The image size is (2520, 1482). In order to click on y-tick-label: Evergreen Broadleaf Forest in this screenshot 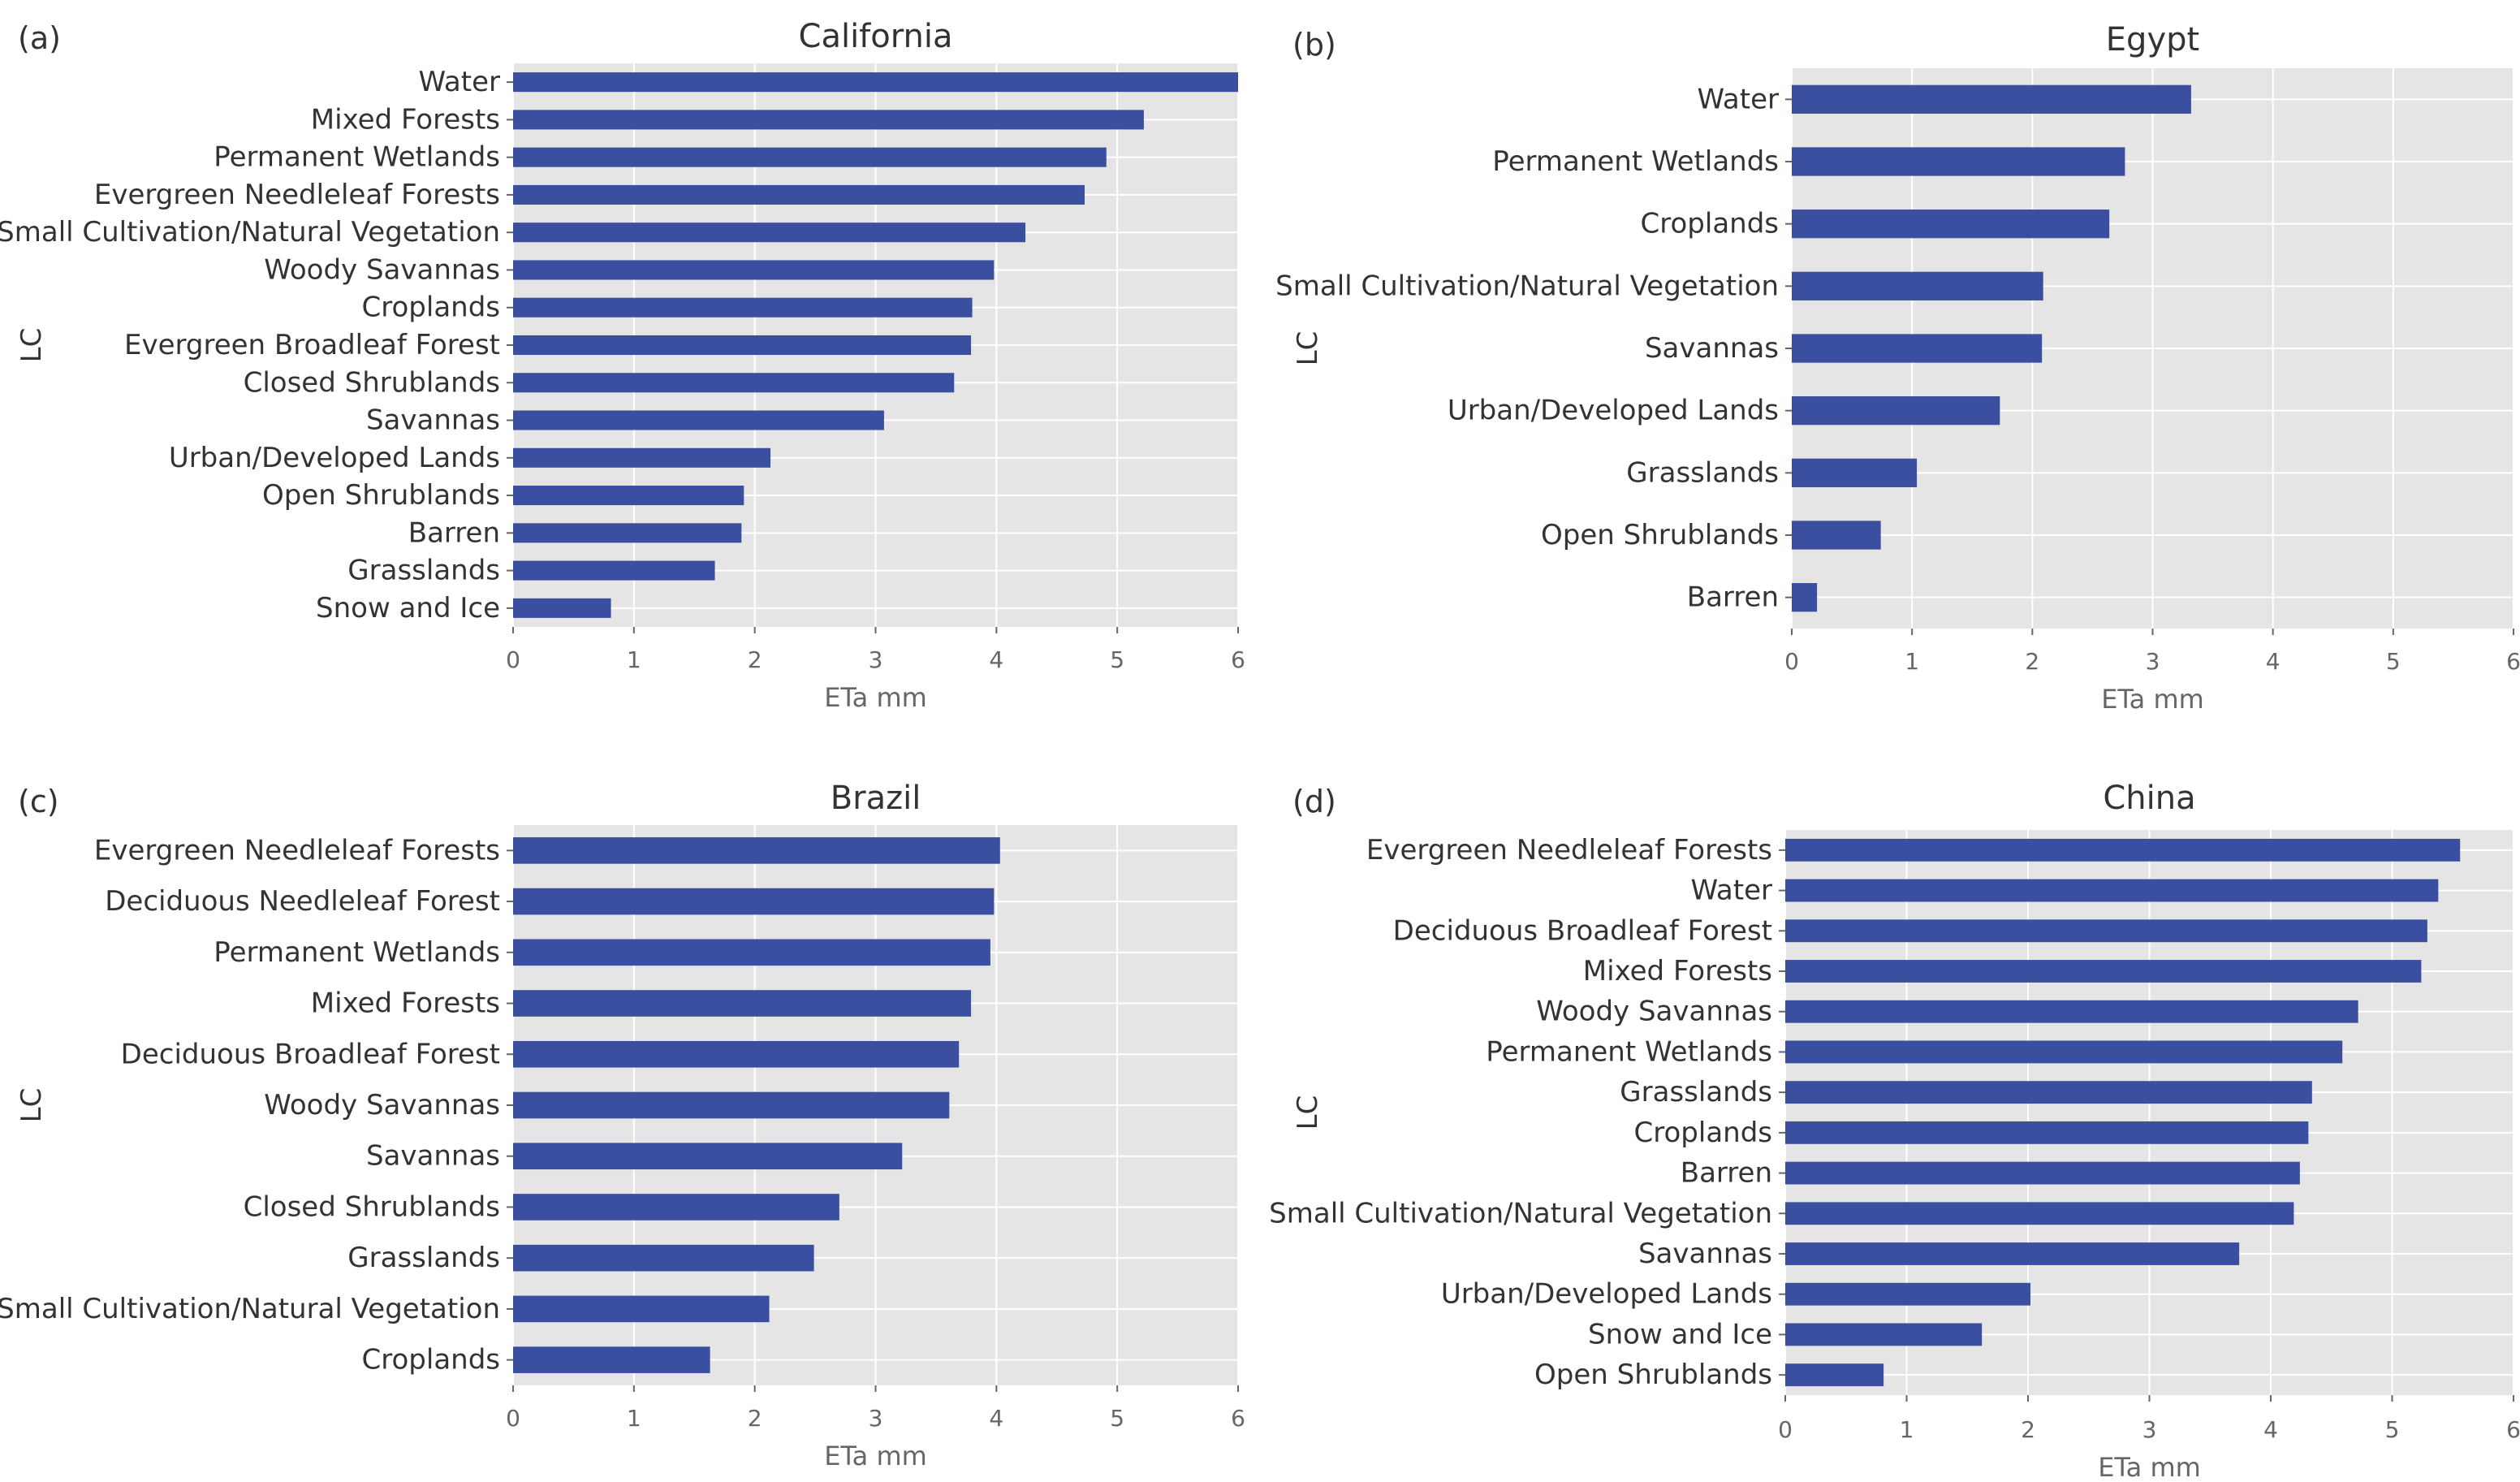, I will do `click(312, 345)`.